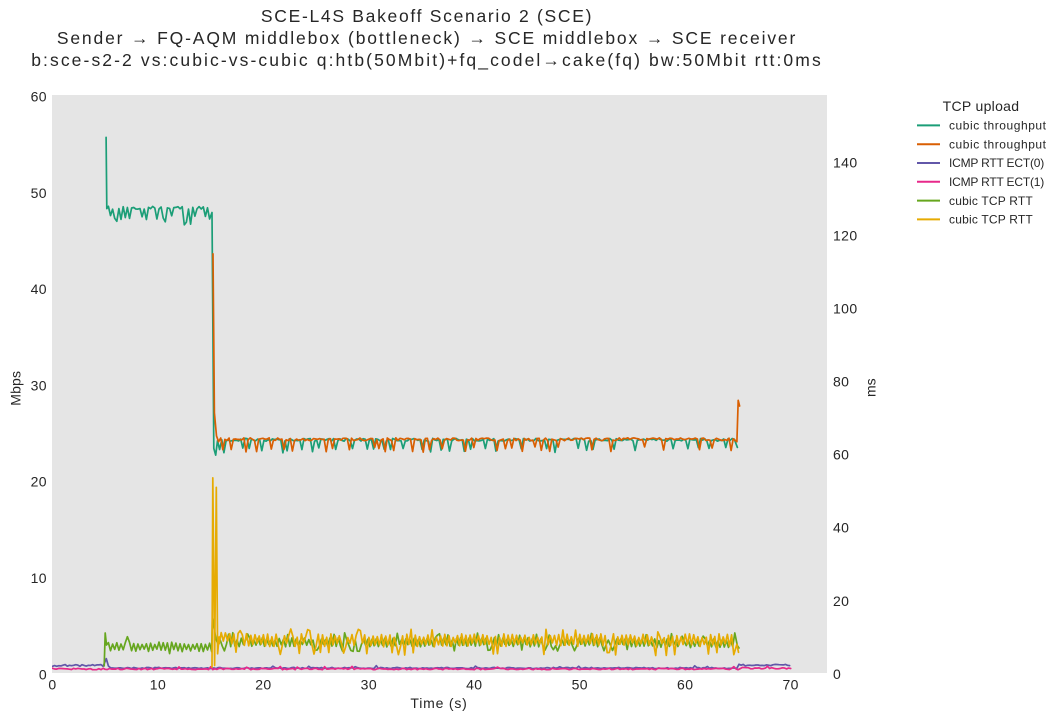 This screenshot has height=721, width=1063. What do you see at coordinates (427, 16) in the screenshot?
I see `svg-text:SCE-L4S Bakeoff Scenario 2 (SC: SCE-L4S Bakeoff Scenario 2 (SCE)` at bounding box center [427, 16].